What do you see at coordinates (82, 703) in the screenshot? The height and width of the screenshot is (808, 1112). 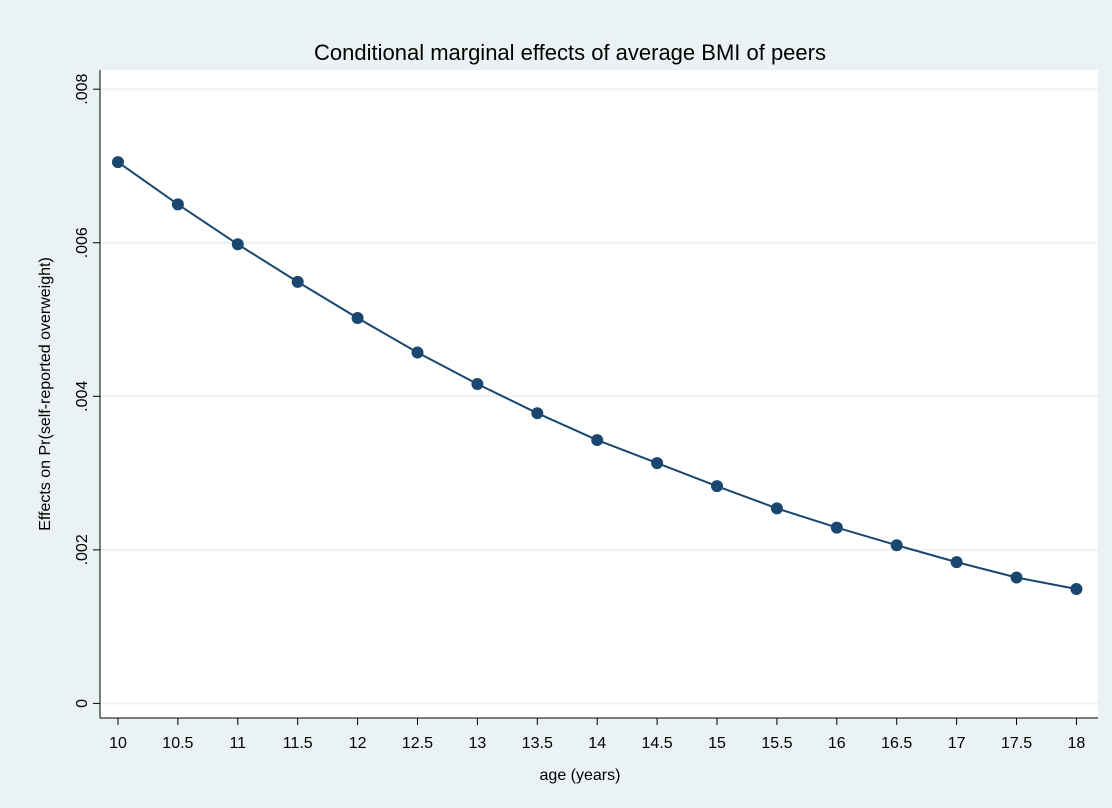 I see `y-tick-label: 0` at bounding box center [82, 703].